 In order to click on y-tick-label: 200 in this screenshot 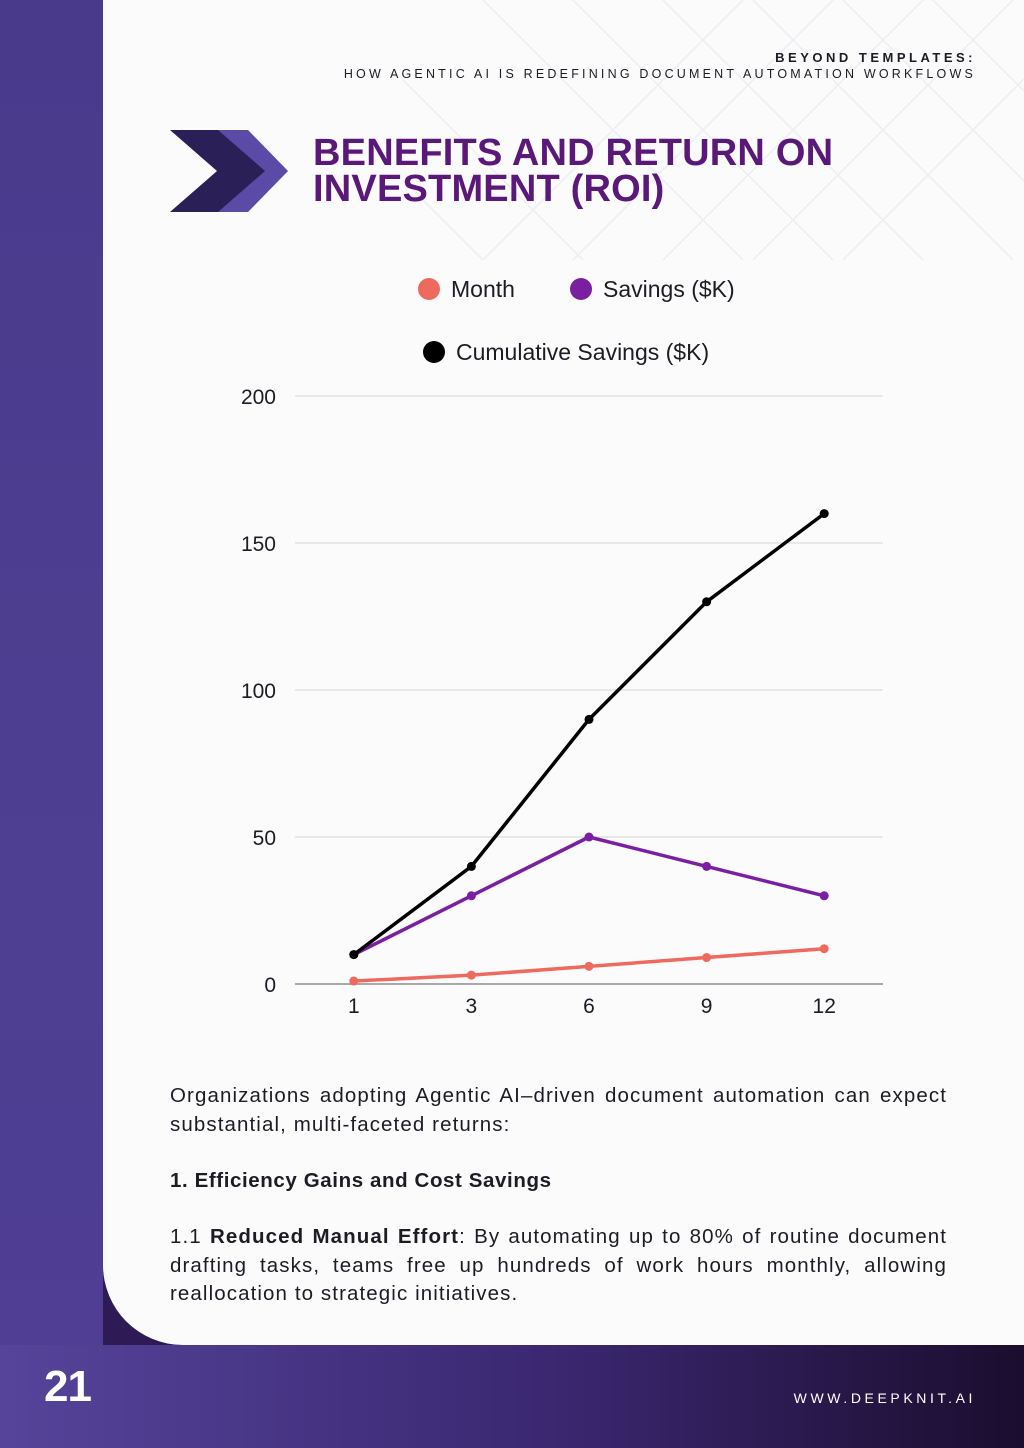, I will do `click(258, 397)`.